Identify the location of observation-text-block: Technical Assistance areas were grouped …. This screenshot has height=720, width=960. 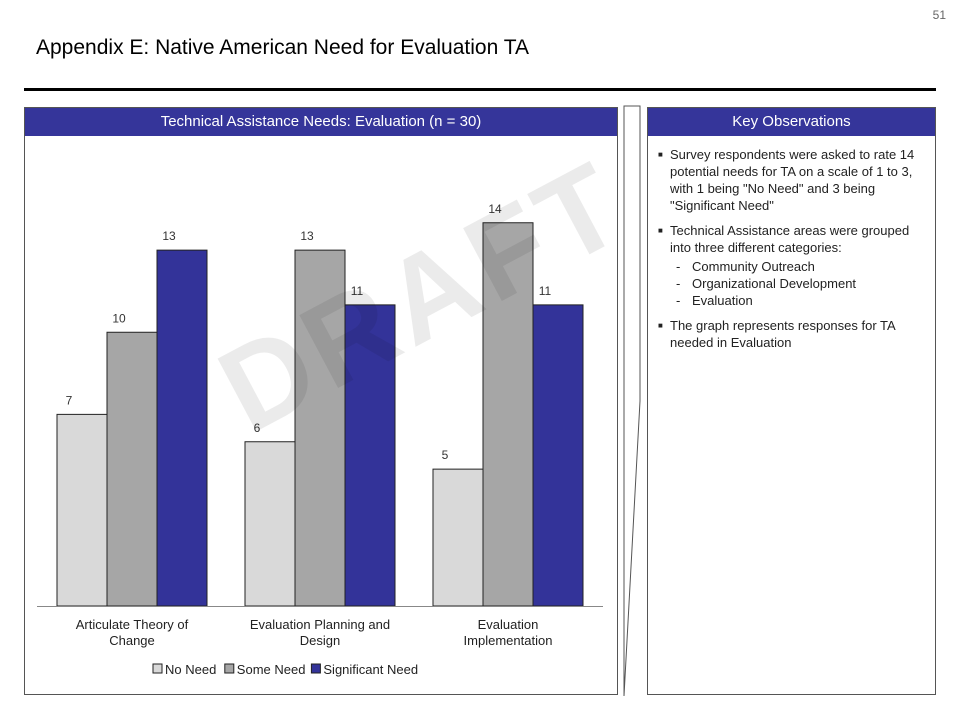
(799, 265).